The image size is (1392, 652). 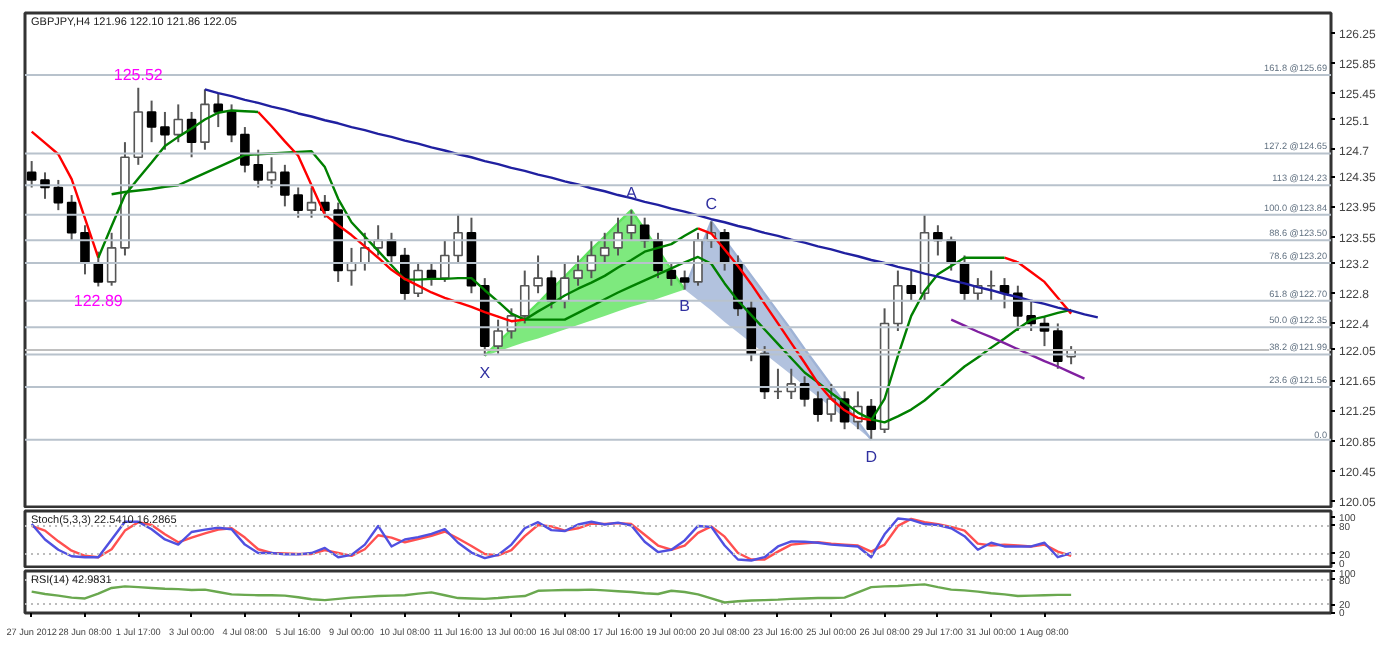 I want to click on annotation: X, so click(x=485, y=372).